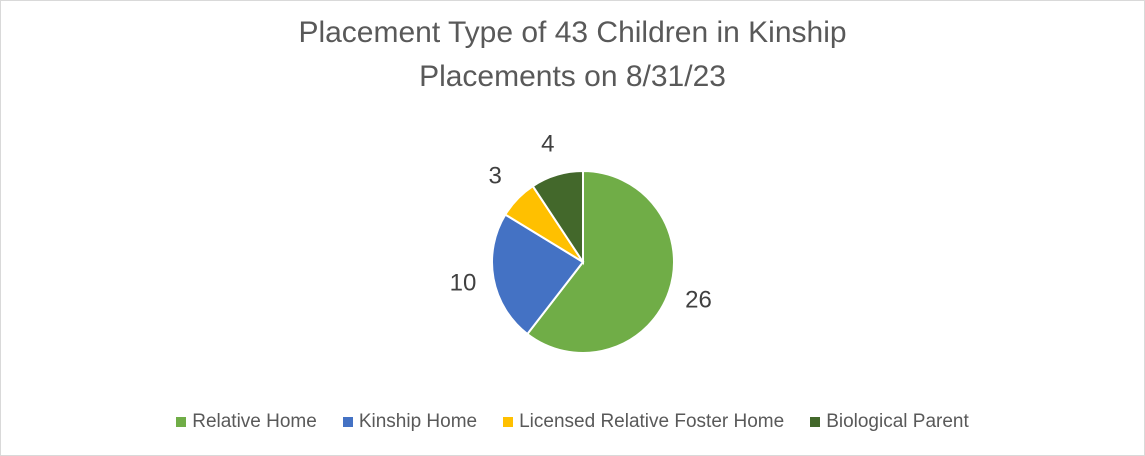 This screenshot has height=456, width=1145. I want to click on legend-item: Licensed Relative Foster Home, so click(643, 422).